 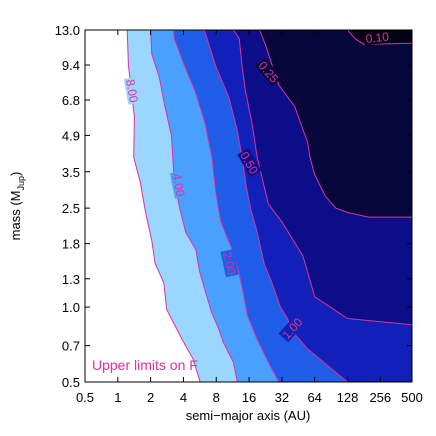 I want to click on x-tick-label: 1, so click(x=117, y=397).